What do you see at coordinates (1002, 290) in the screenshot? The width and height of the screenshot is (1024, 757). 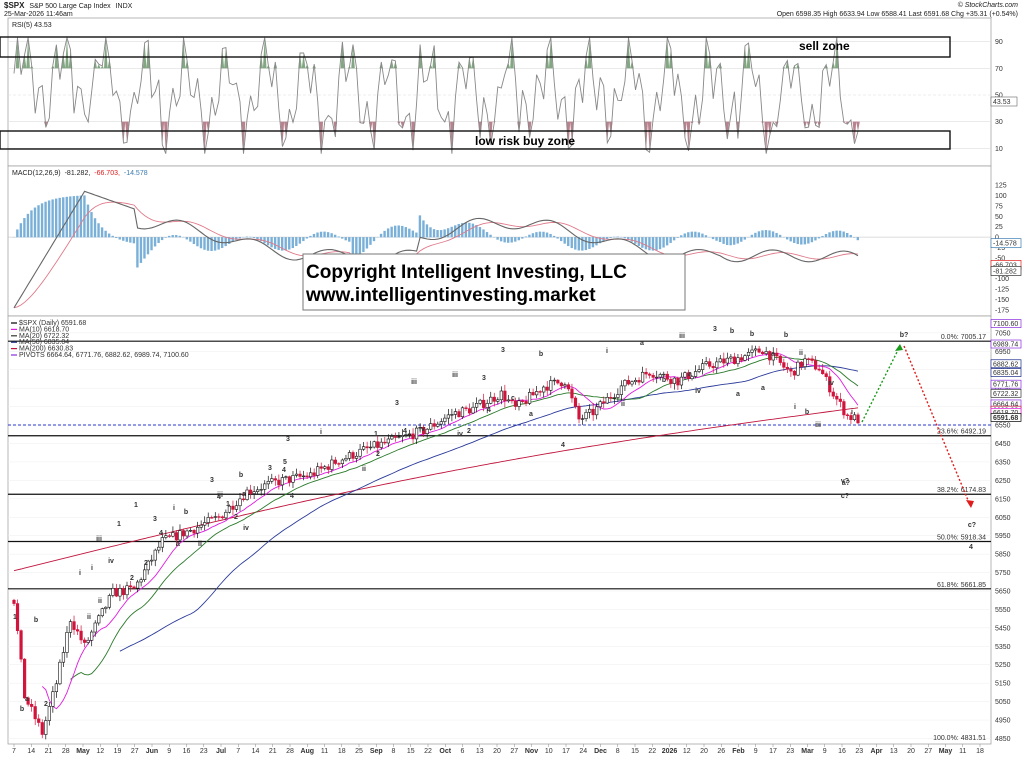 I see `macd-tick: -125` at bounding box center [1002, 290].